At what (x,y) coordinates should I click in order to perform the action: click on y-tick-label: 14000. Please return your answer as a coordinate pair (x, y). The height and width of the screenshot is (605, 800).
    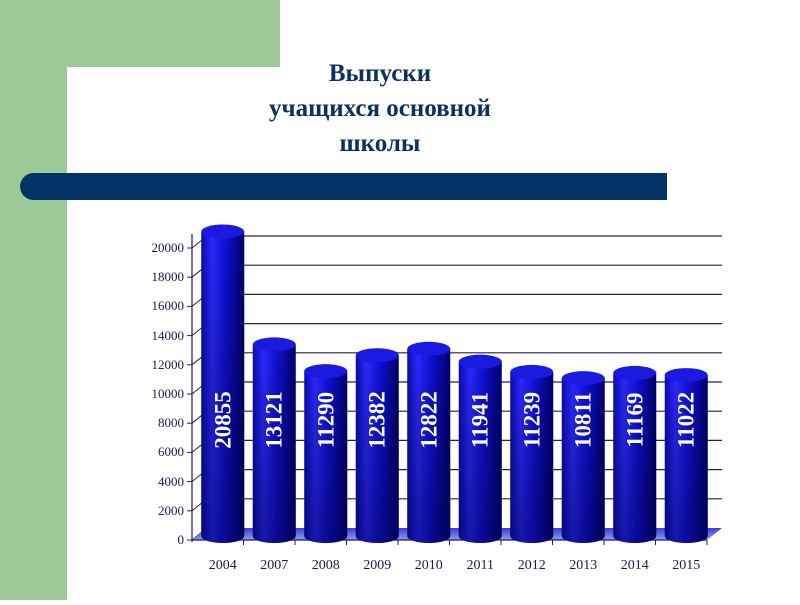
    Looking at the image, I should click on (168, 335).